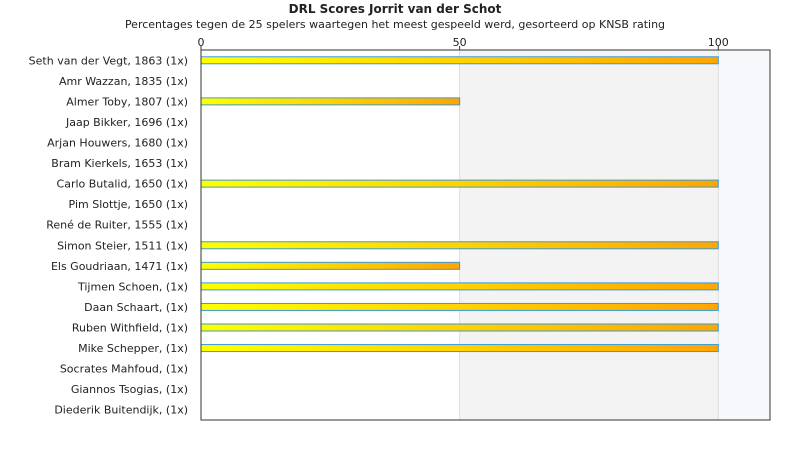  Describe the element at coordinates (124, 369) in the screenshot. I see `category-label-15: Socrates Mahfoud, (1x)` at that location.